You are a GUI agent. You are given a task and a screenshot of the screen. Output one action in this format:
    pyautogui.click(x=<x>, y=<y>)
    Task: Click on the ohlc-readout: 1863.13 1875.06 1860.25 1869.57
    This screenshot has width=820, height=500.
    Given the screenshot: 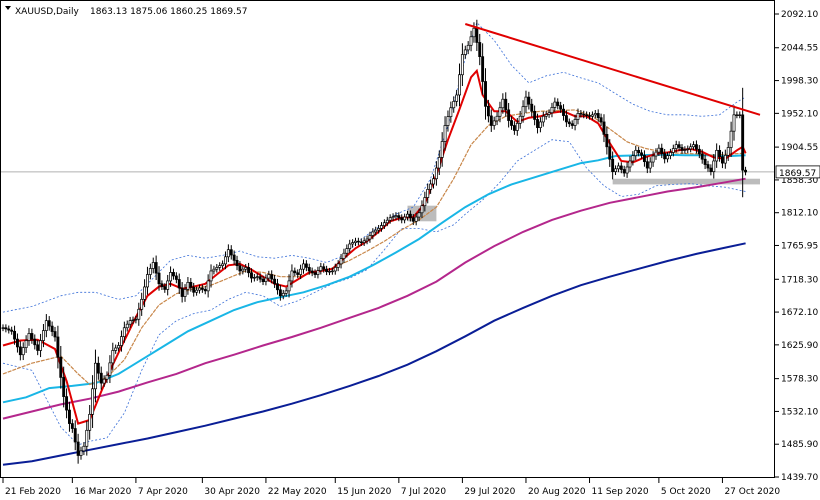 What is the action you would take?
    pyautogui.click(x=168, y=12)
    